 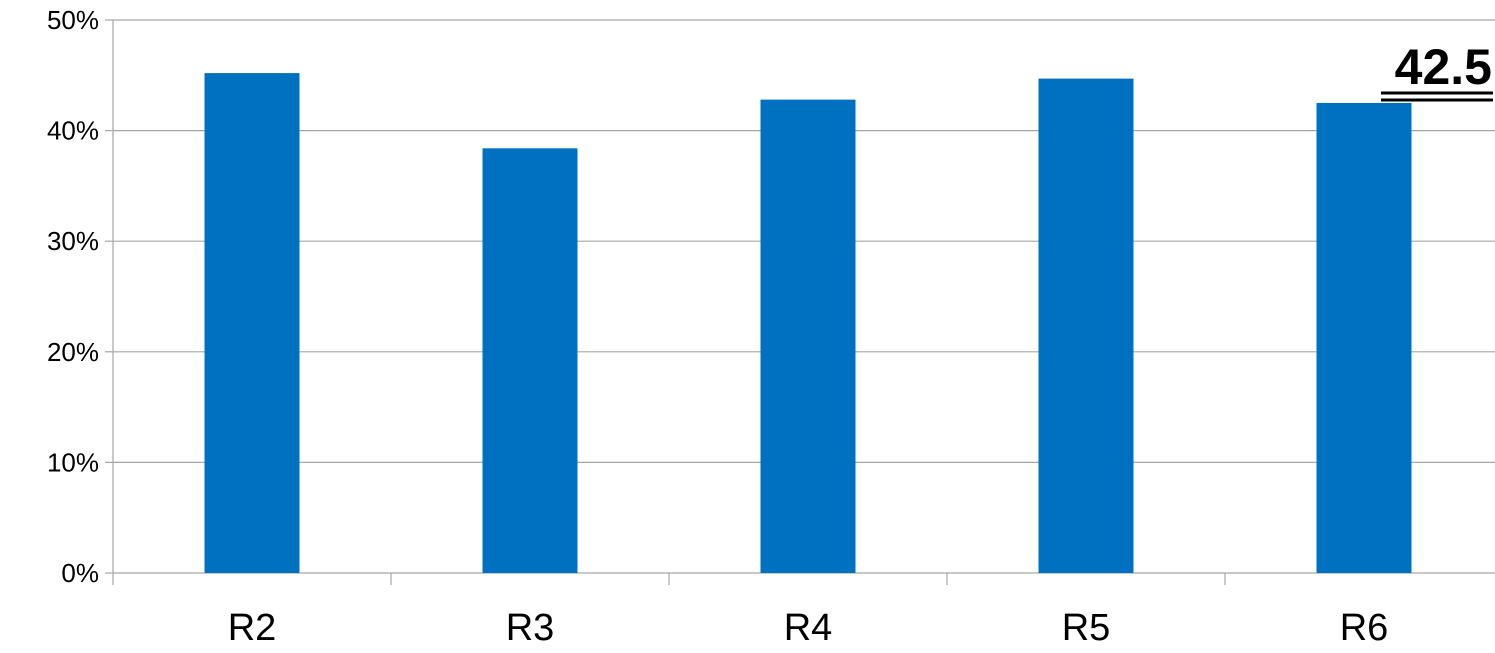 What do you see at coordinates (252, 323) in the screenshot?
I see `bar-r2` at bounding box center [252, 323].